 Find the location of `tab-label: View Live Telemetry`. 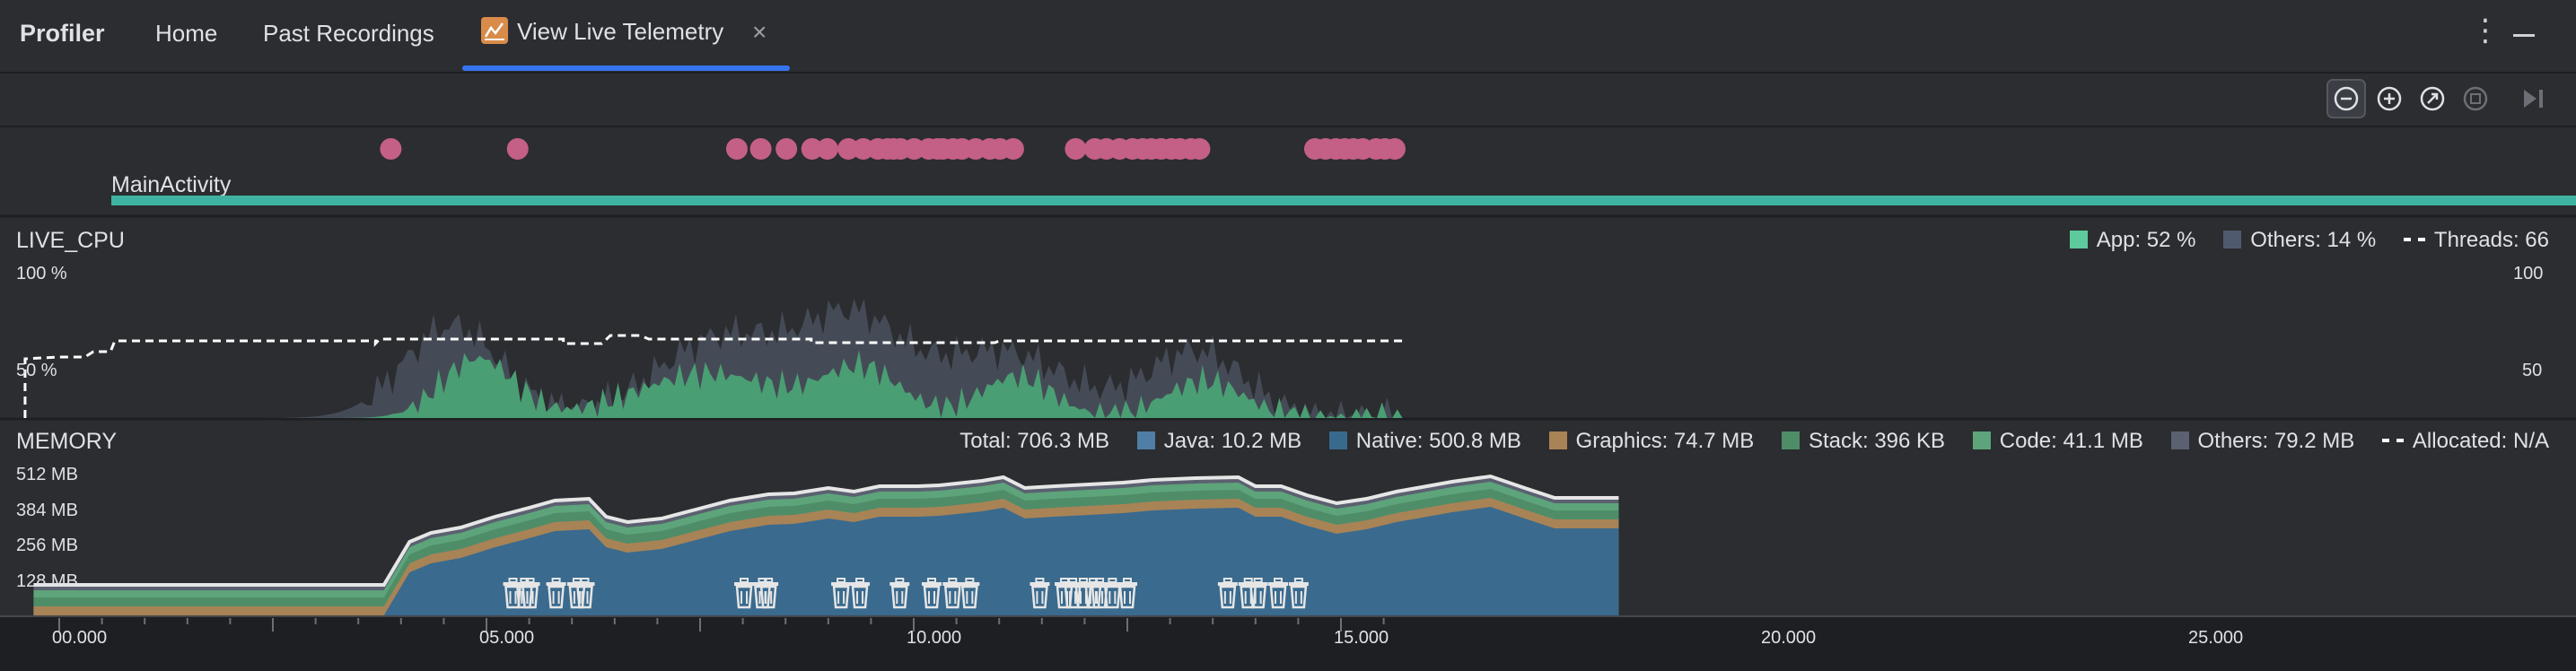

tab-label: View Live Telemetry is located at coordinates (620, 31).